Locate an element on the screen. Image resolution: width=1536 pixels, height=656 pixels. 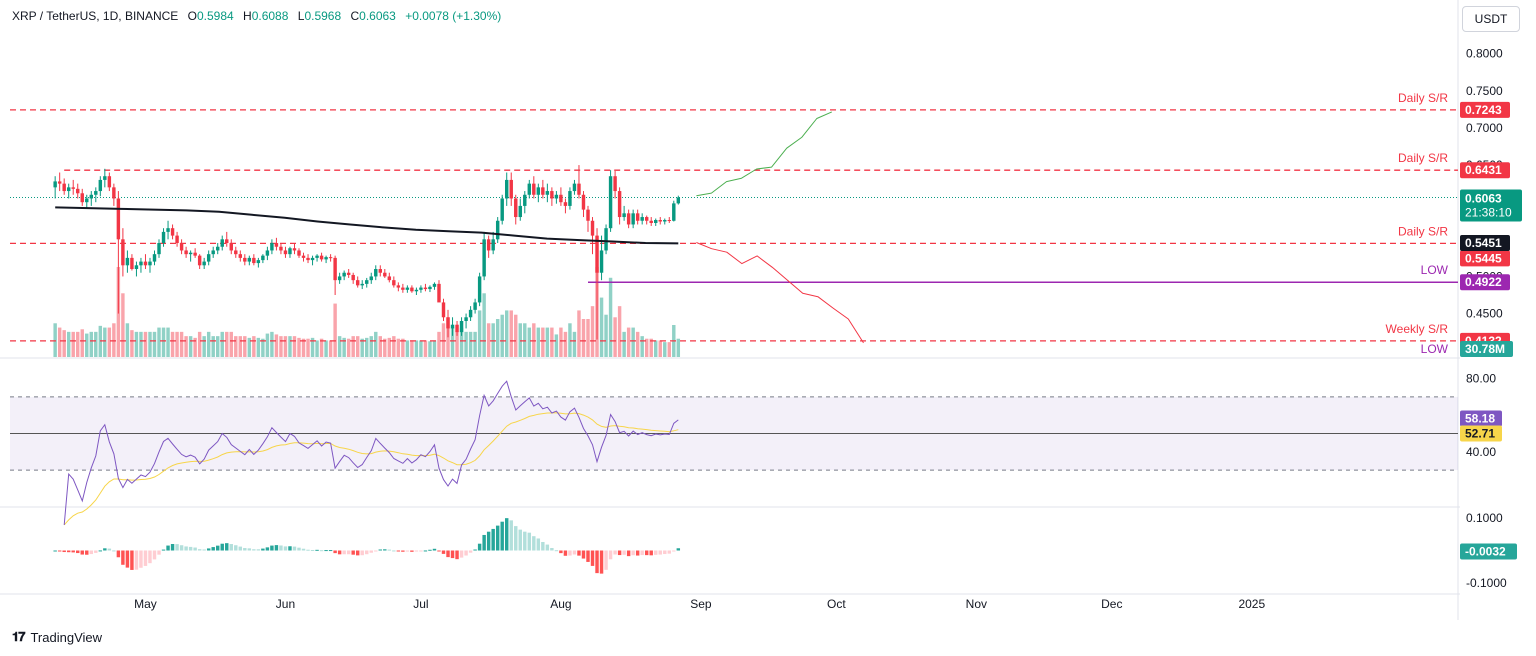
price-axis-label: 0.7500 is located at coordinates (1484, 91).